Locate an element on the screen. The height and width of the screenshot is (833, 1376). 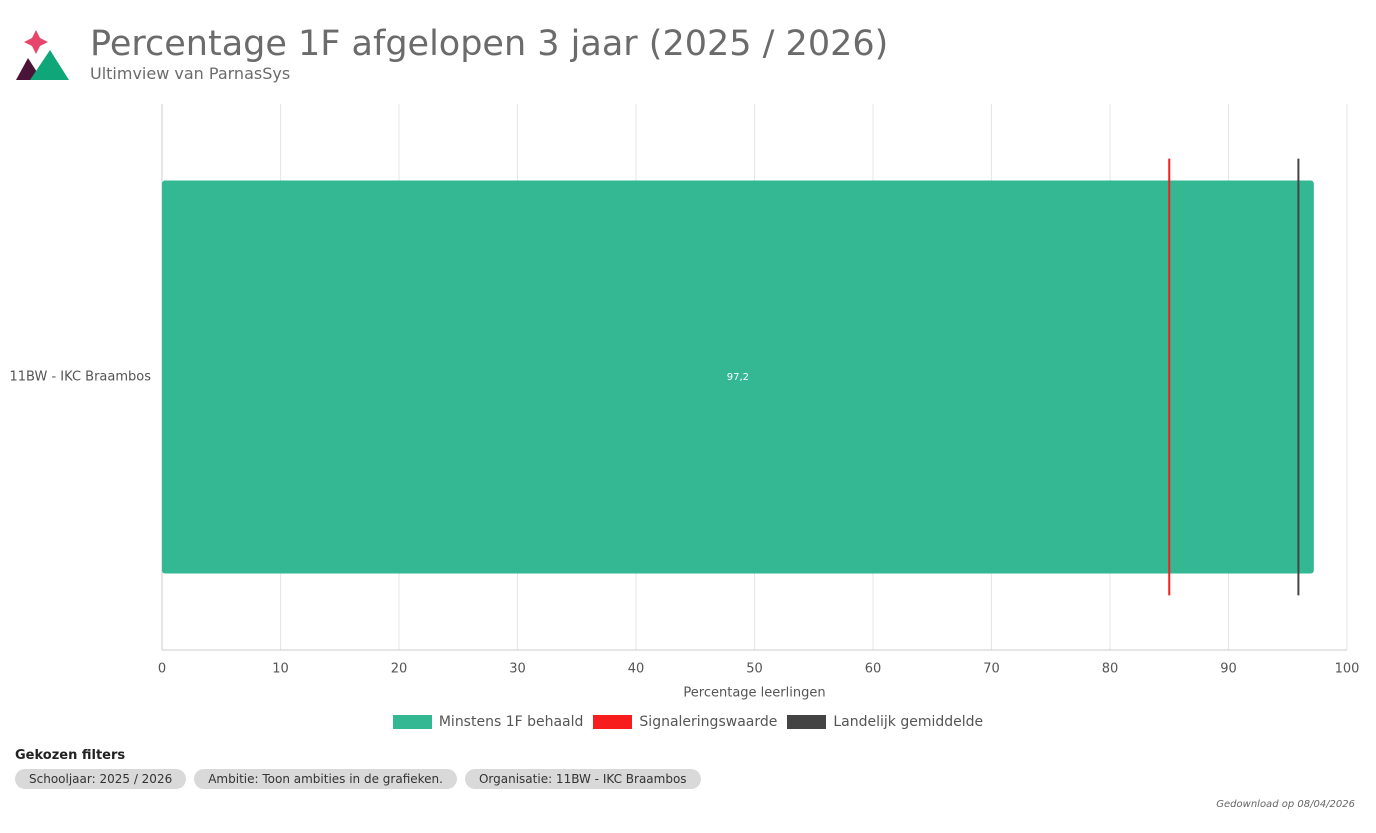
x-tick-label: 50 is located at coordinates (754, 669).